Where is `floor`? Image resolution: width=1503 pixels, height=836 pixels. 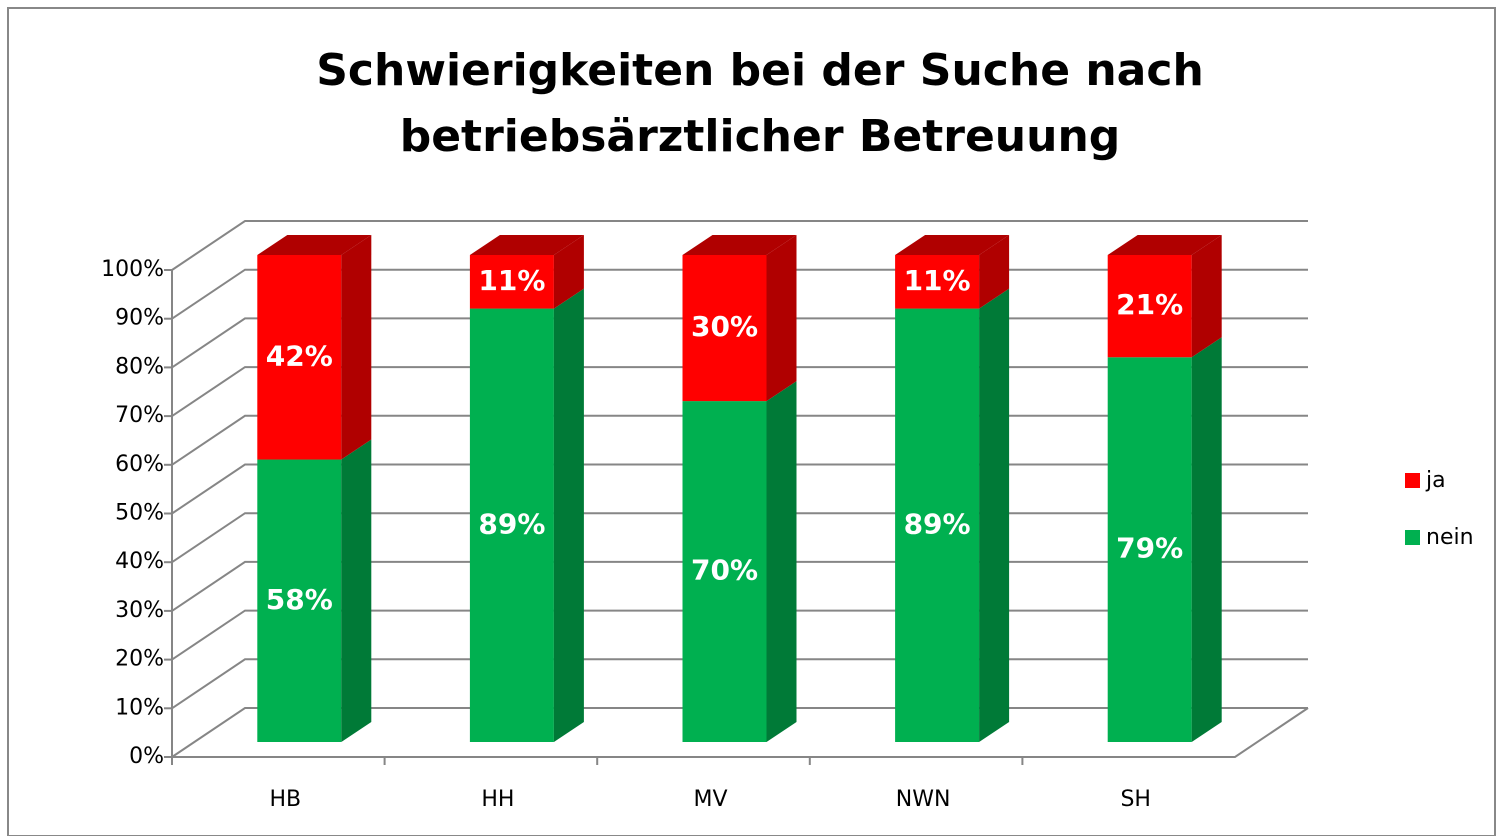
floor is located at coordinates (740, 732).